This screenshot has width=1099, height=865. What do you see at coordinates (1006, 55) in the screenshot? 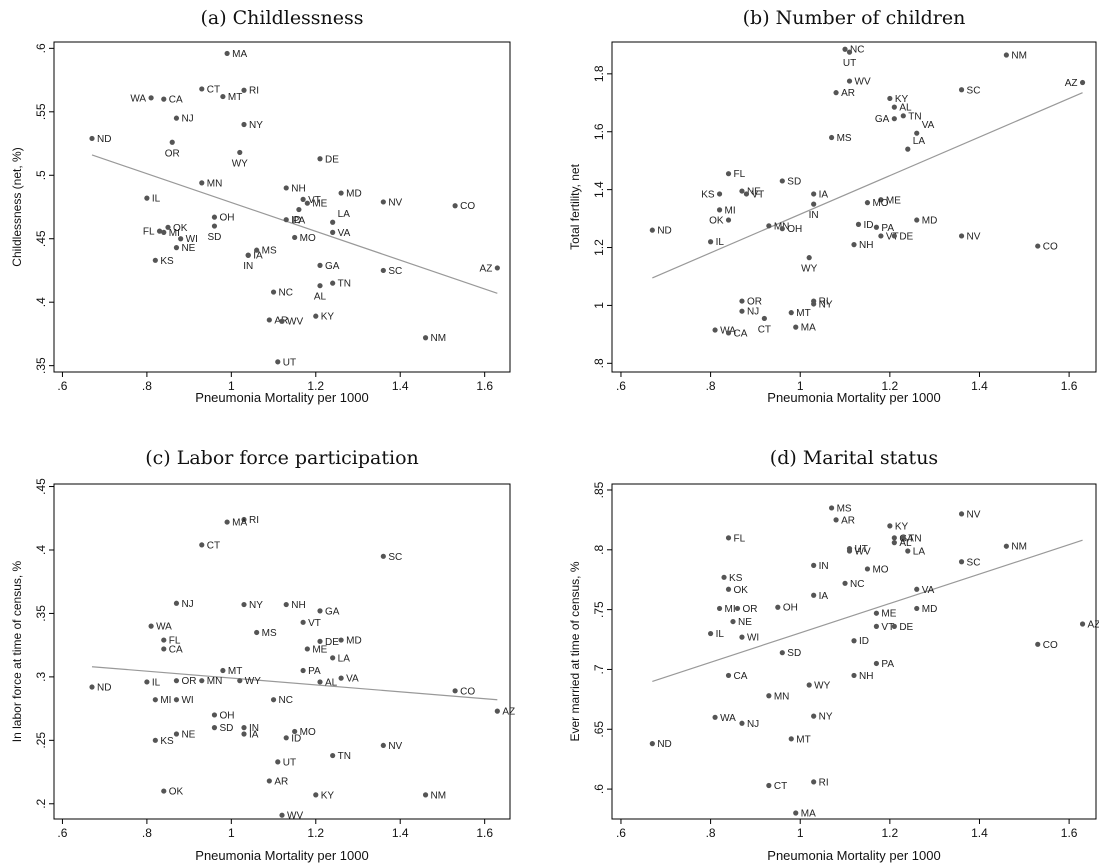
I see `data-point-nm` at bounding box center [1006, 55].